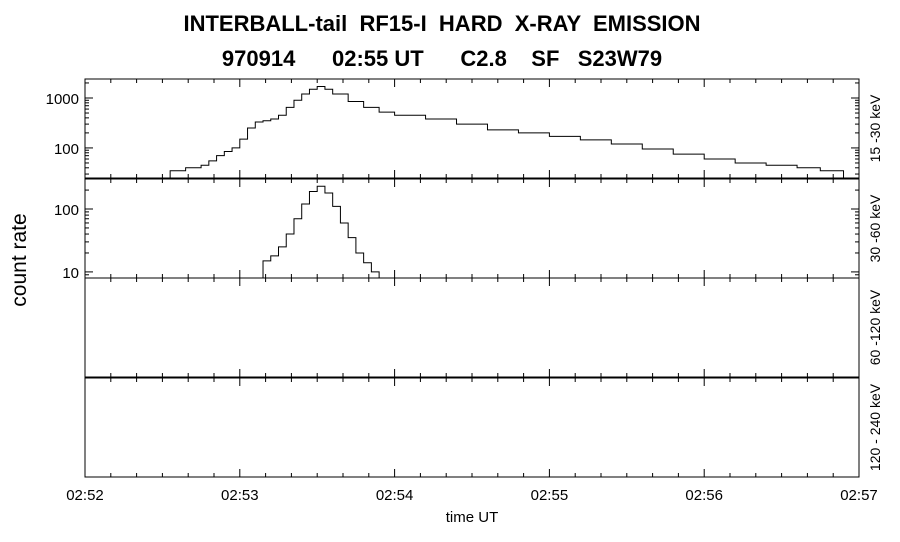  I want to click on x-tick-label: 02:52, so click(85, 495).